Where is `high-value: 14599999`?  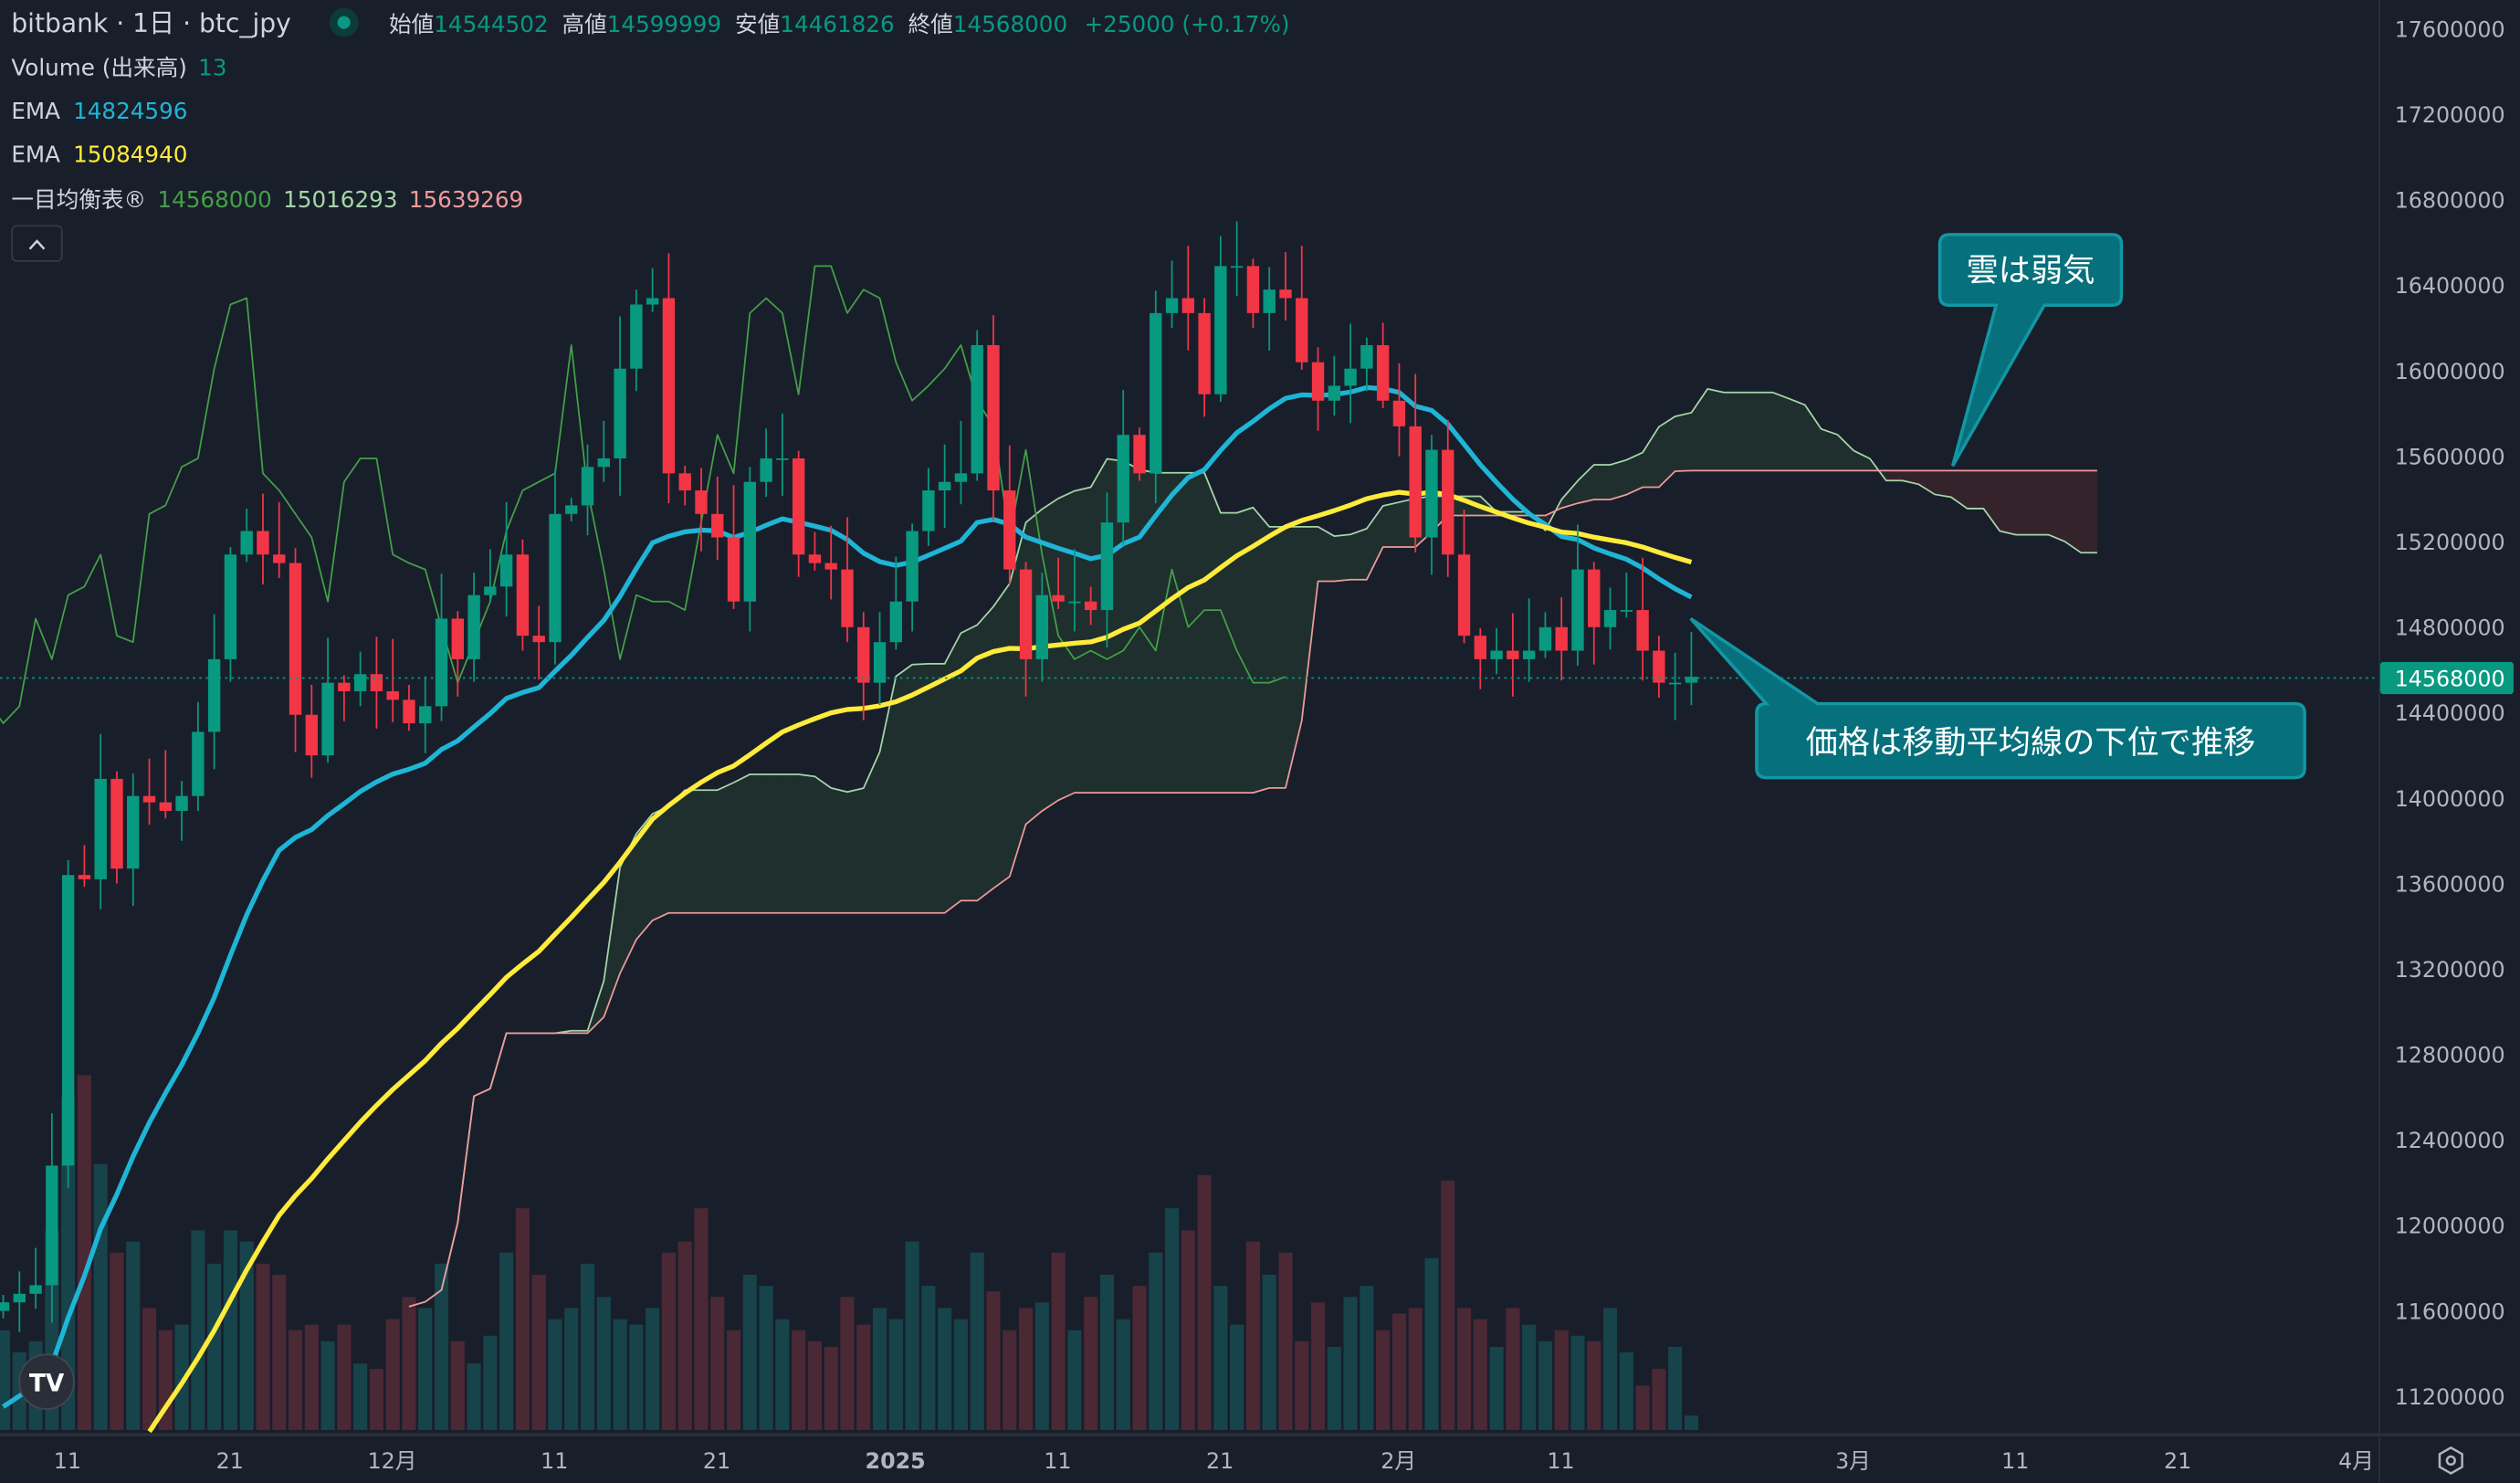
high-value: 14599999 is located at coordinates (664, 24).